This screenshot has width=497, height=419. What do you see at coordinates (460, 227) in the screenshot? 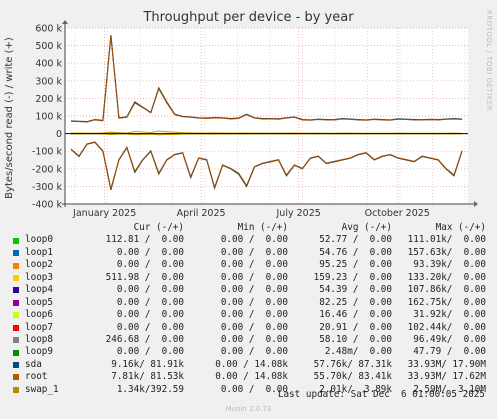
I see `legend-header-max: Max (-/+)` at bounding box center [460, 227].